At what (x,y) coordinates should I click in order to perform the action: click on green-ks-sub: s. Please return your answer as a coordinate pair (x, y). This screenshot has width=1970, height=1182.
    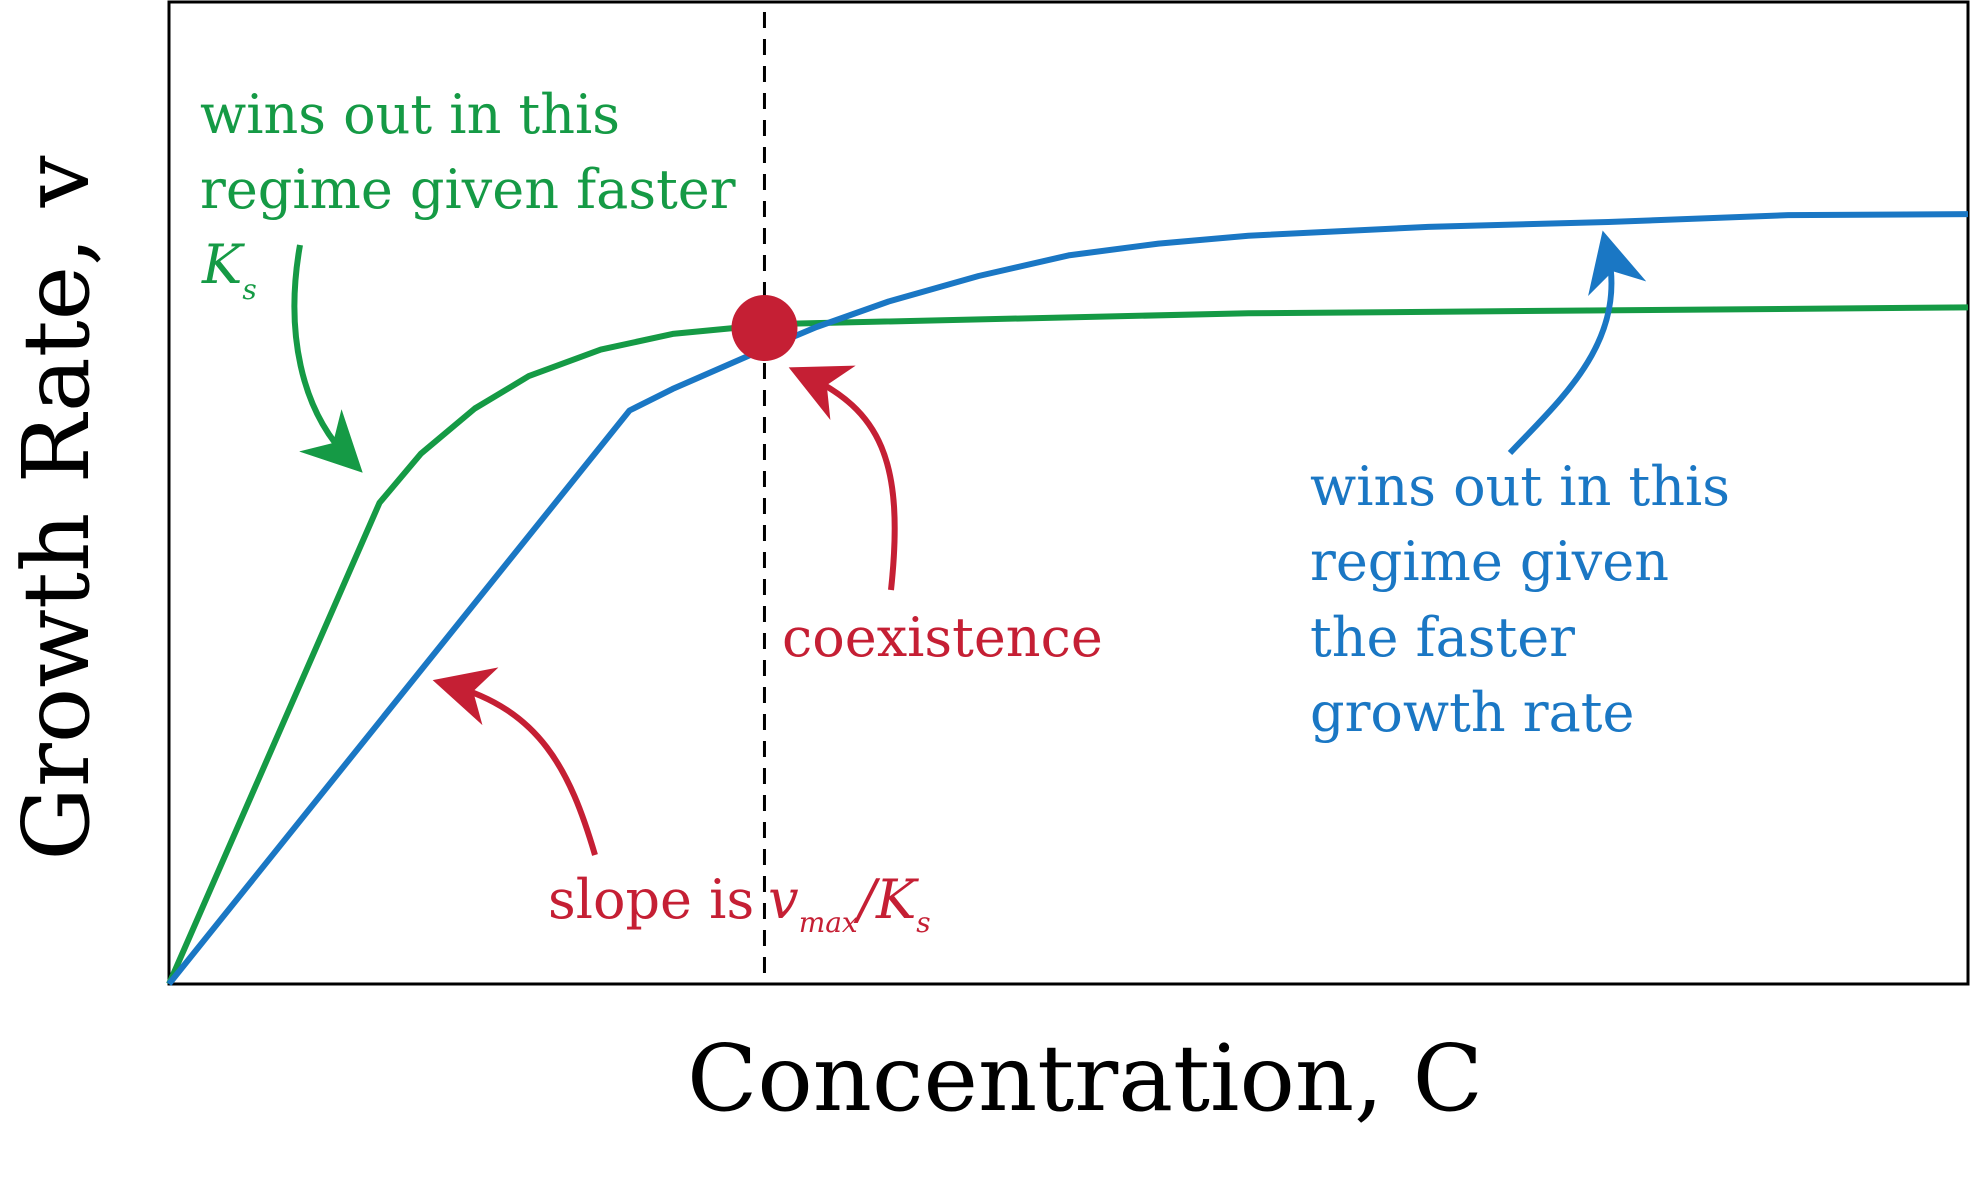
    Looking at the image, I should click on (249, 289).